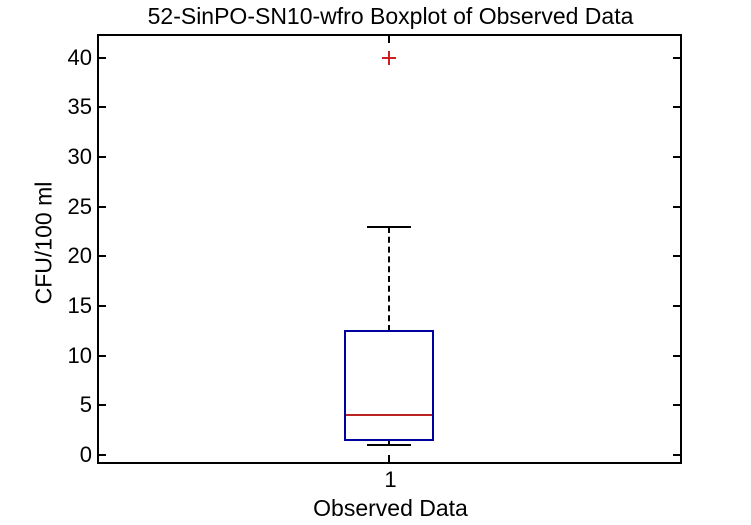 This screenshot has width=751, height=525. What do you see at coordinates (79, 156) in the screenshot?
I see `y-tick-label: 30` at bounding box center [79, 156].